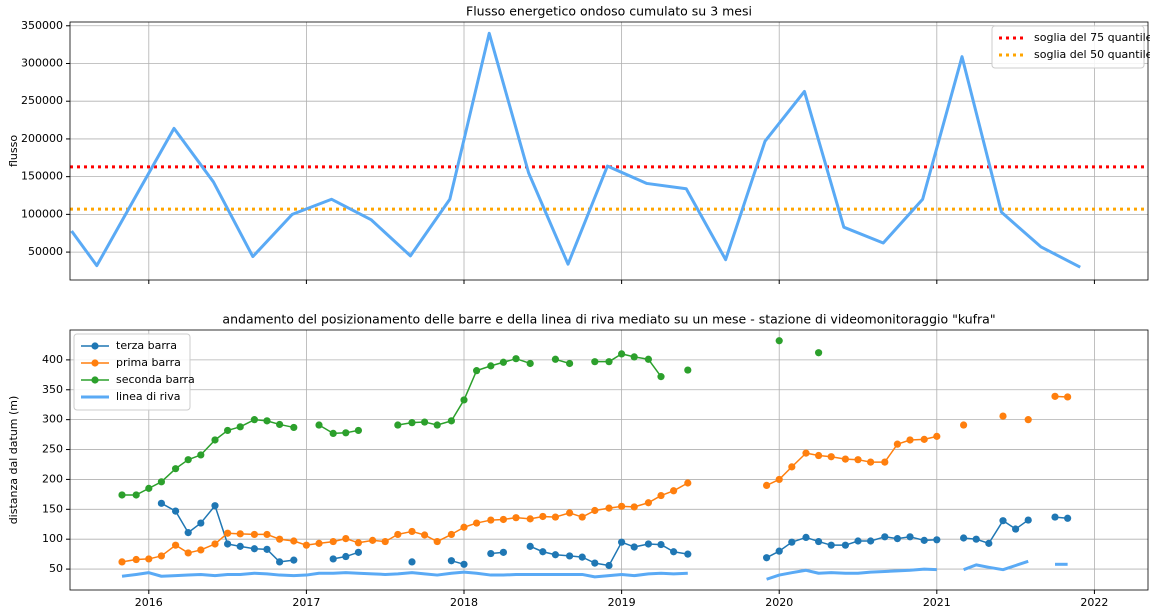  I want to click on y-tick-label: 250, so click(52, 449).